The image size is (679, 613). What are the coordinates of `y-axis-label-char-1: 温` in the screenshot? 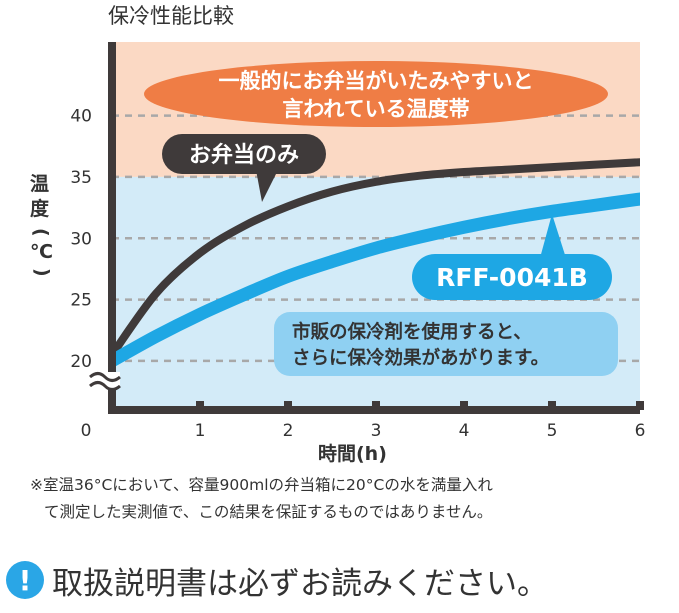 It's located at (39, 184).